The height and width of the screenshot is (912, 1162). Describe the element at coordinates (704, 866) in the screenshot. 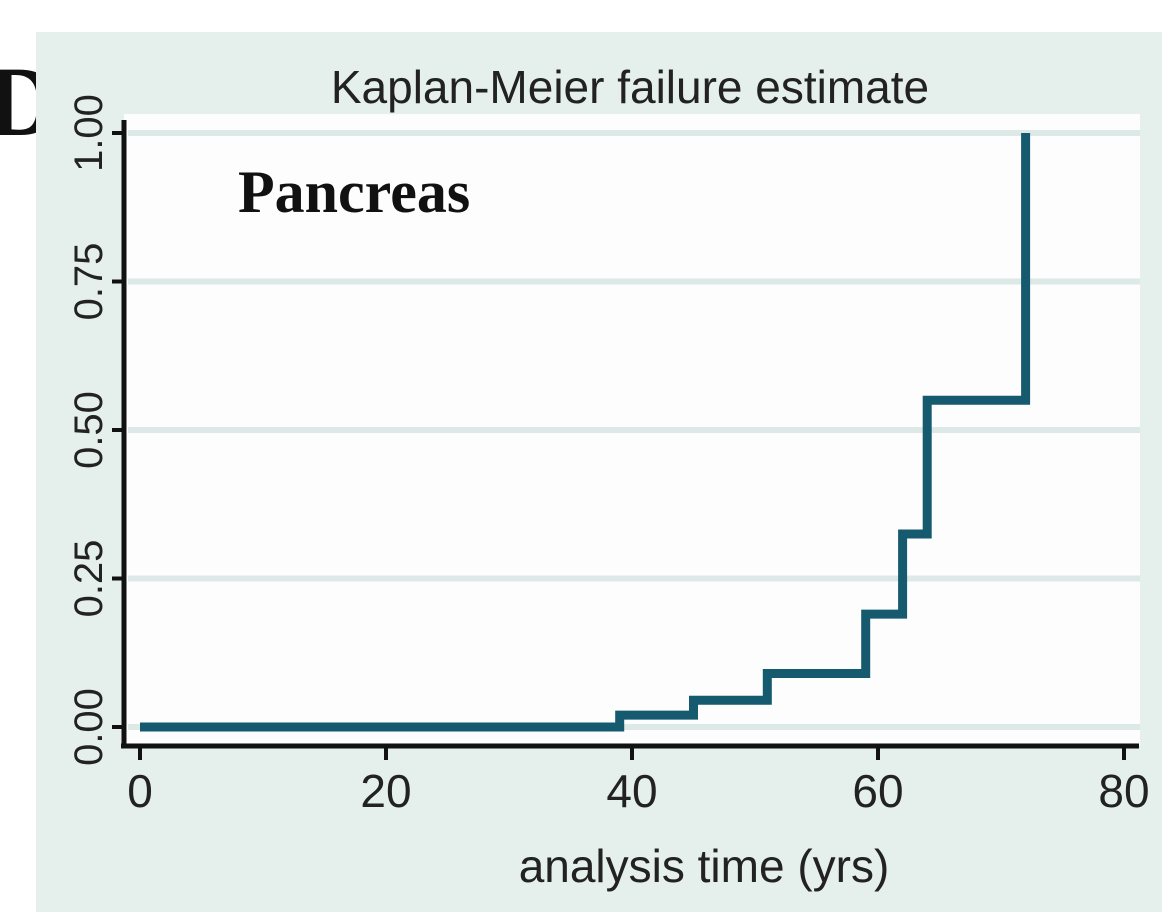

I see `x-axis-label: analysis time (yrs)` at that location.